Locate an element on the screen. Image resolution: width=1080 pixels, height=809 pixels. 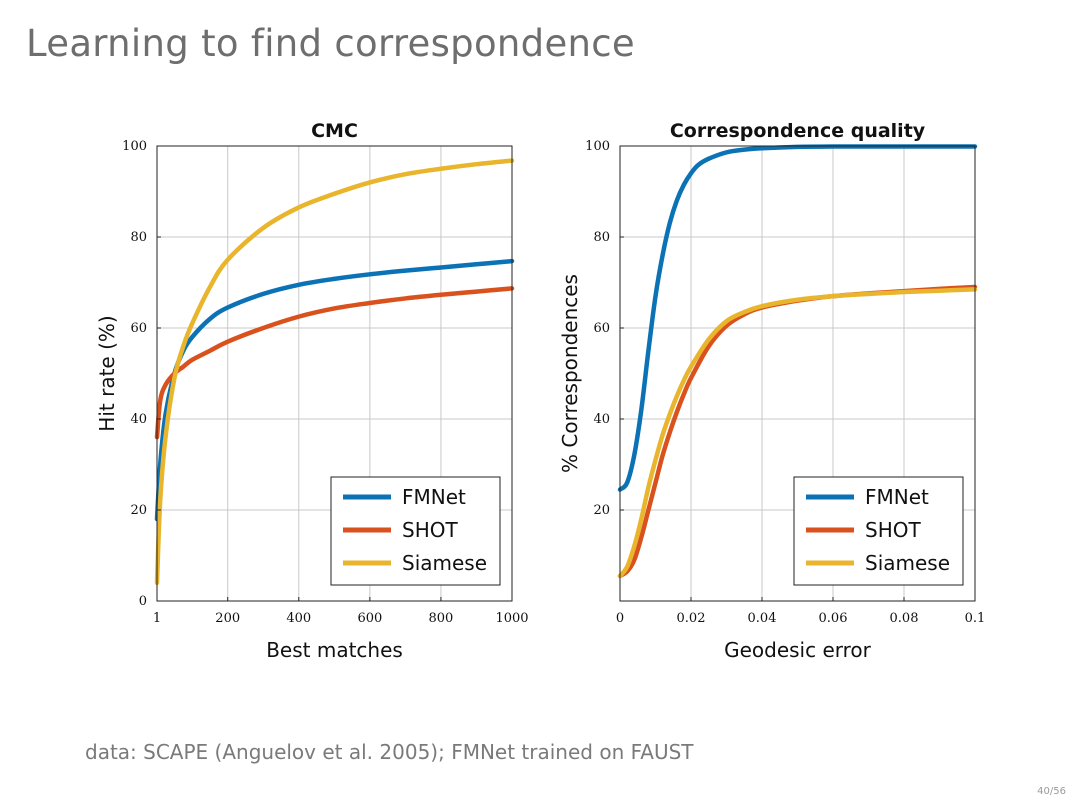
x-tick-label: 600 is located at coordinates (369, 618).